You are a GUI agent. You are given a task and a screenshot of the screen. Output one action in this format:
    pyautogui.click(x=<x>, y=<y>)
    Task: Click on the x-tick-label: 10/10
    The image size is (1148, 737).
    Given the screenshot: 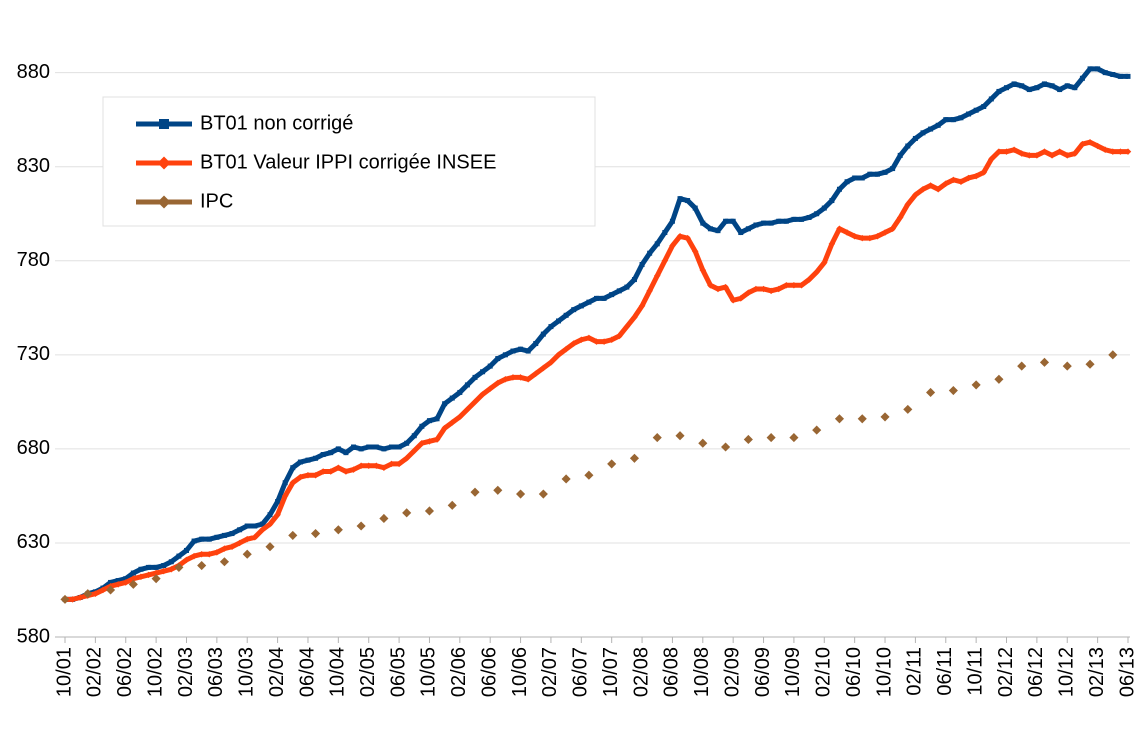 What is the action you would take?
    pyautogui.click(x=884, y=672)
    